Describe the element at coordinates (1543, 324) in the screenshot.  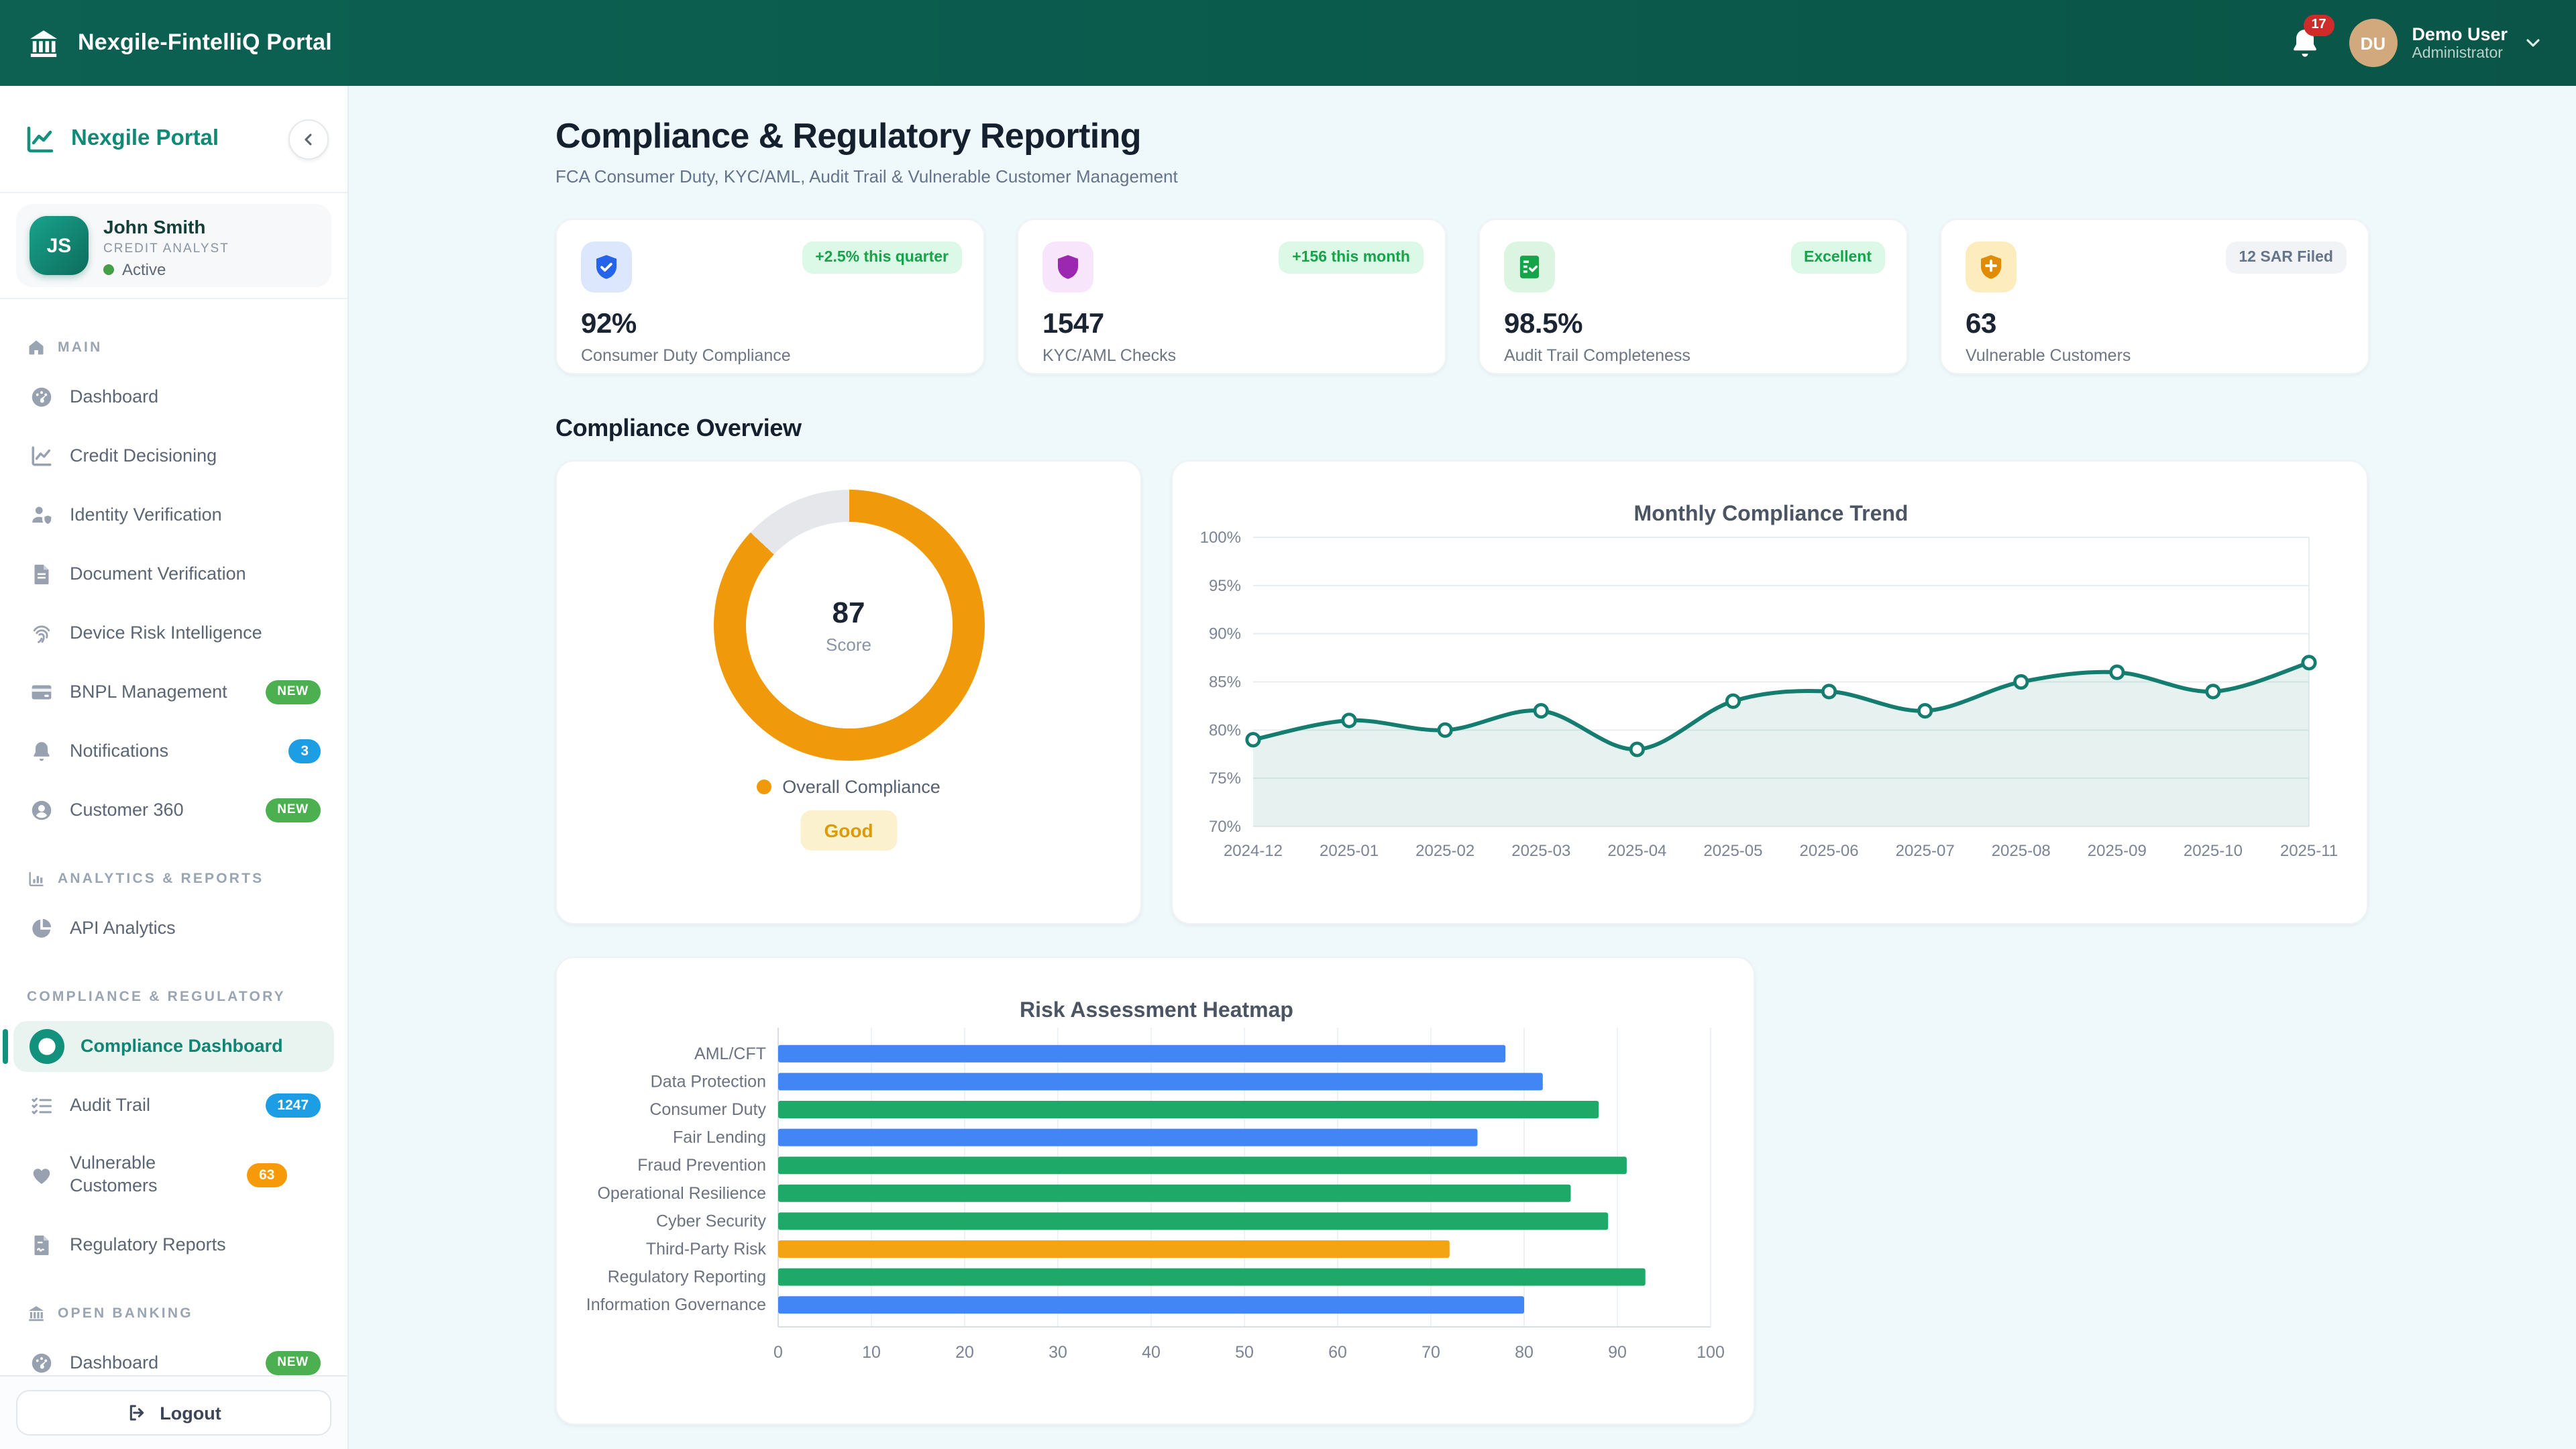
I see `stat-value: 98.5%` at that location.